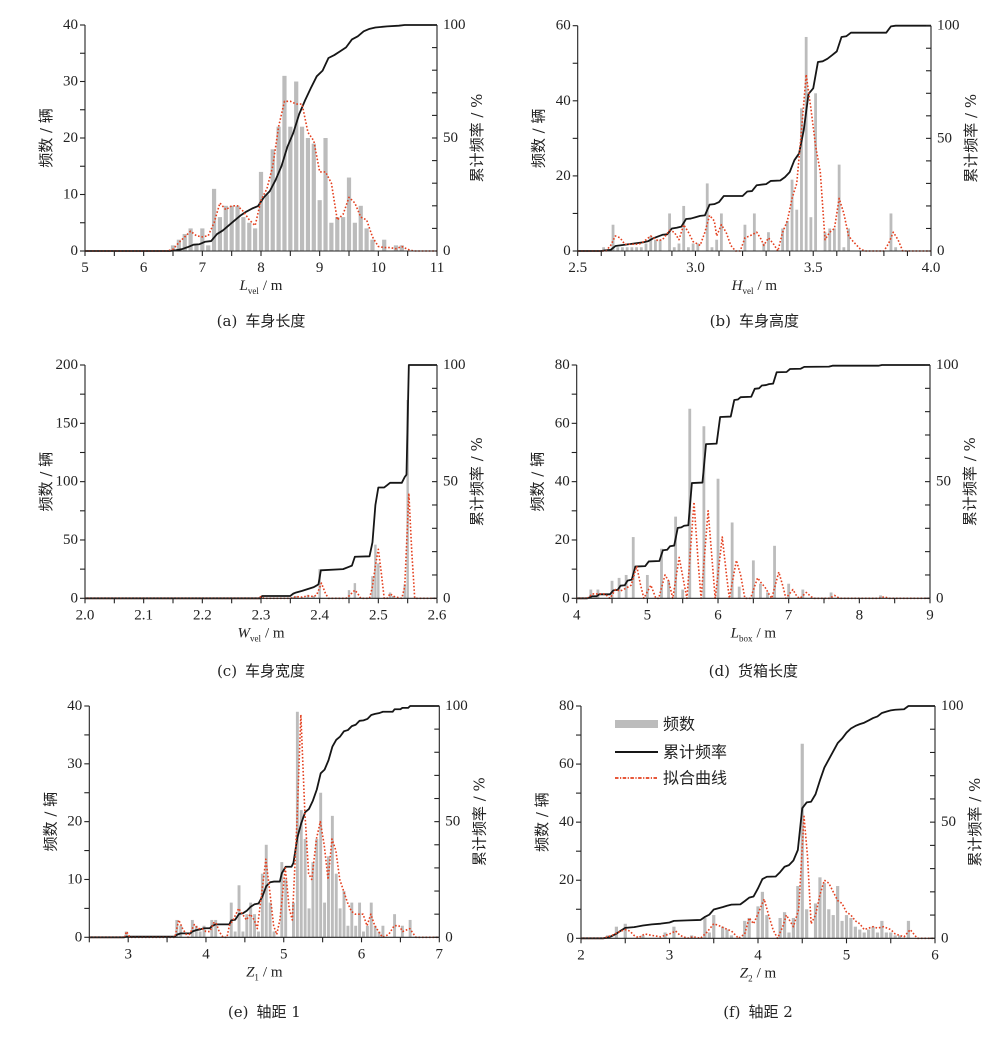 The width and height of the screenshot is (1005, 1049). I want to click on y2-axis-title: 累计频率 / %, so click(971, 138).